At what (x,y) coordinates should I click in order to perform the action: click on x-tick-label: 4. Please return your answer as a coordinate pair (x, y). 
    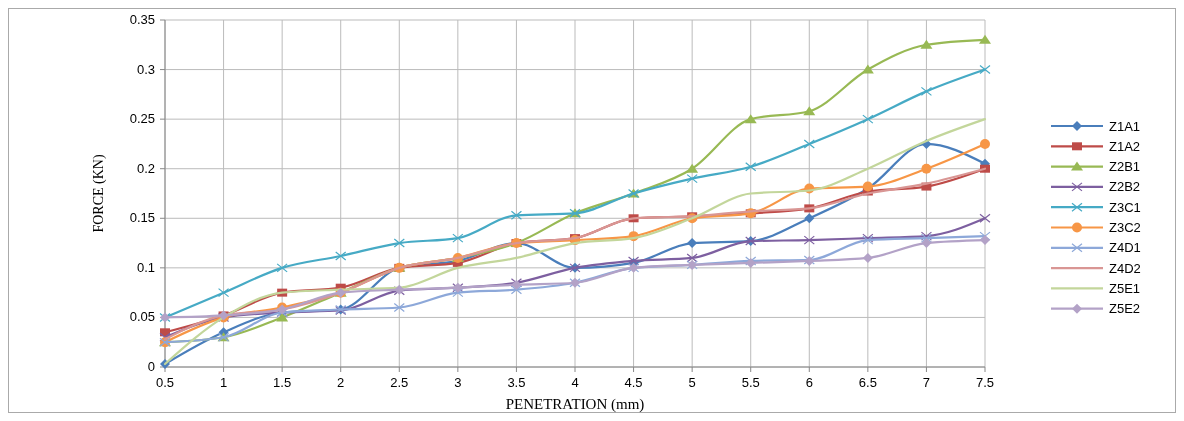
    Looking at the image, I should click on (575, 382).